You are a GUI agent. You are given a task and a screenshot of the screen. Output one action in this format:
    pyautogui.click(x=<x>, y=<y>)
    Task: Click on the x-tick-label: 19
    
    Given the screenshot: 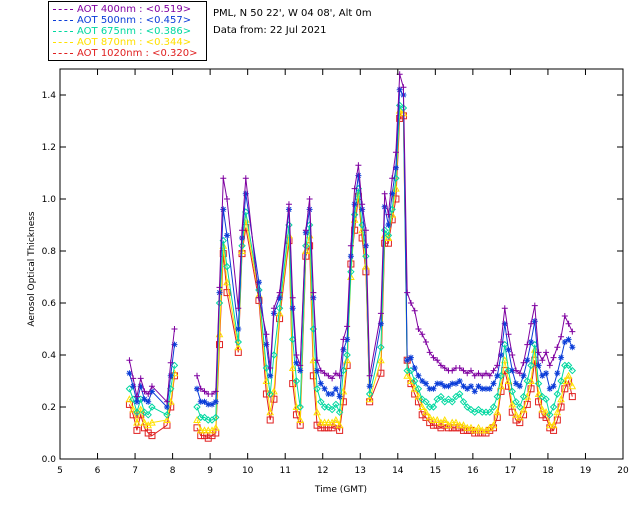 What is the action you would take?
    pyautogui.click(x=586, y=471)
    